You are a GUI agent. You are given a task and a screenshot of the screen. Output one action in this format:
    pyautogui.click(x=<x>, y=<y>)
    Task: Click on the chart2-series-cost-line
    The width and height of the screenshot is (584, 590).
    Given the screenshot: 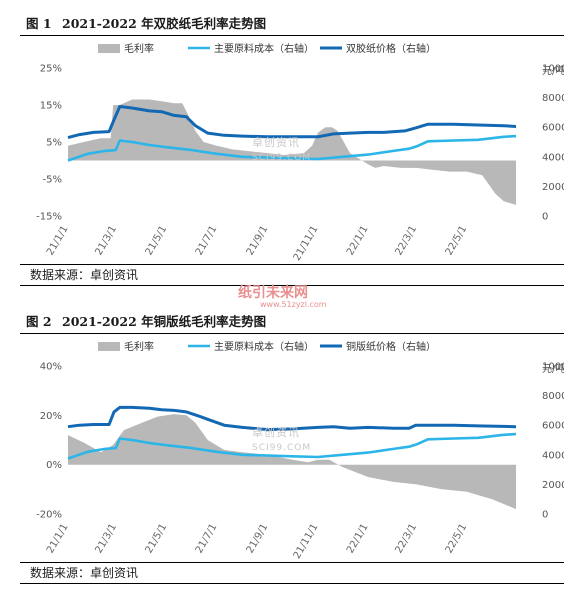 What is the action you would take?
    pyautogui.click(x=292, y=446)
    